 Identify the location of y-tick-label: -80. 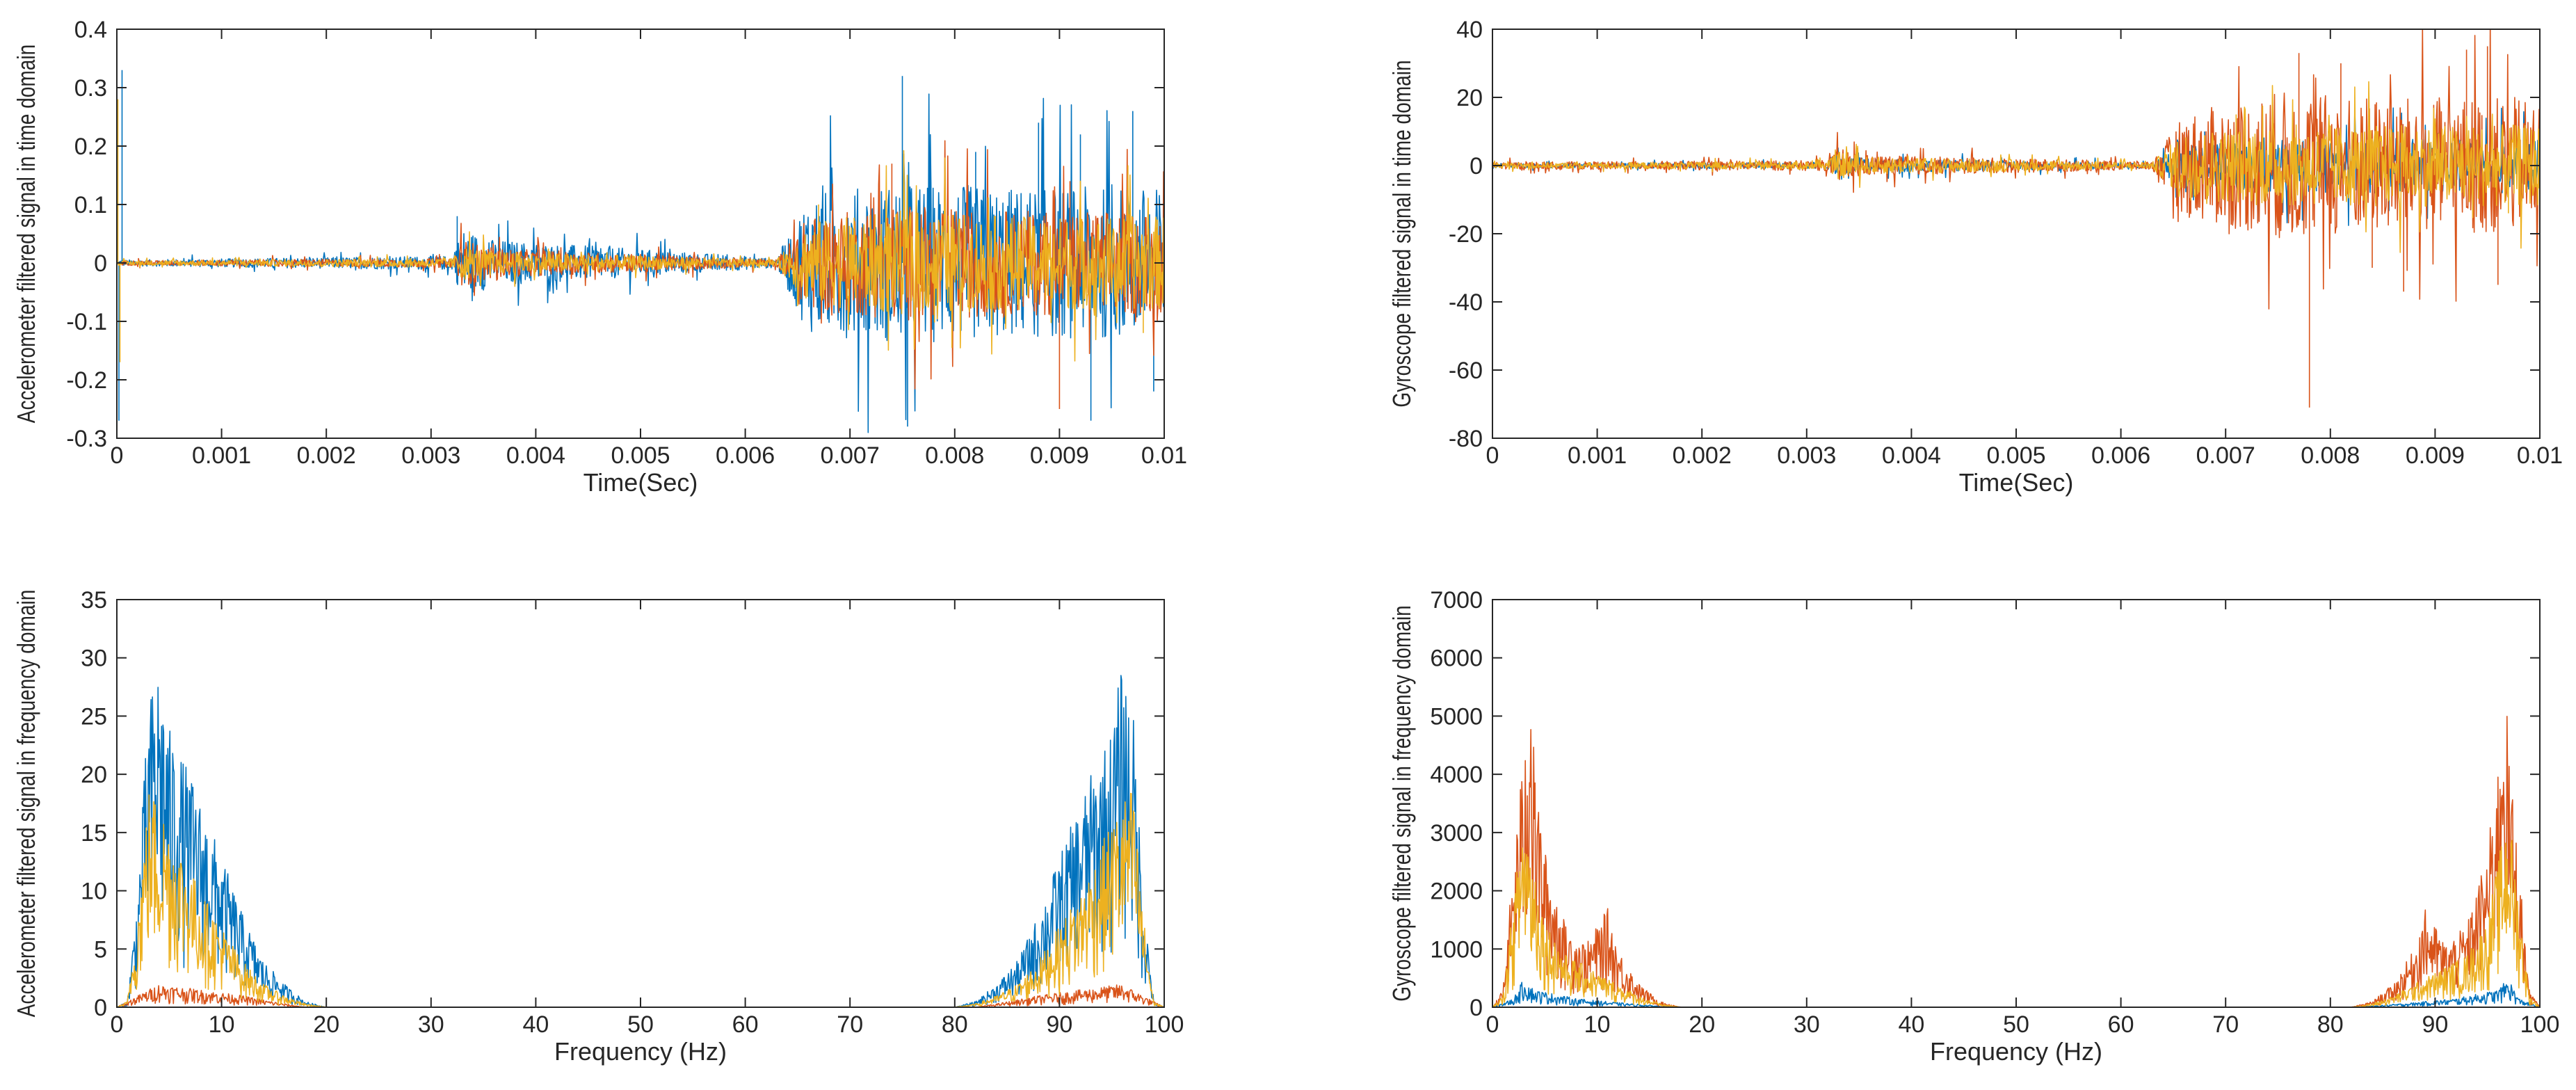
(1466, 439).